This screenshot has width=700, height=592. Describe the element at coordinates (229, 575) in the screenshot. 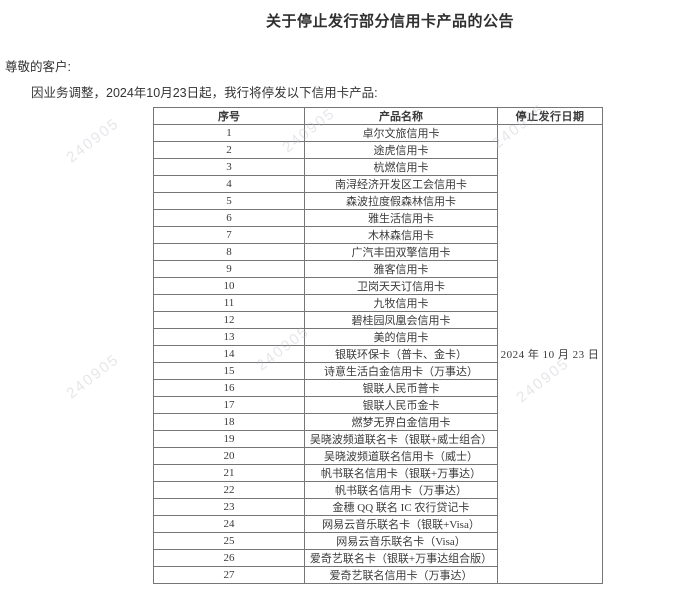

I see `row-number-cell: 27` at that location.